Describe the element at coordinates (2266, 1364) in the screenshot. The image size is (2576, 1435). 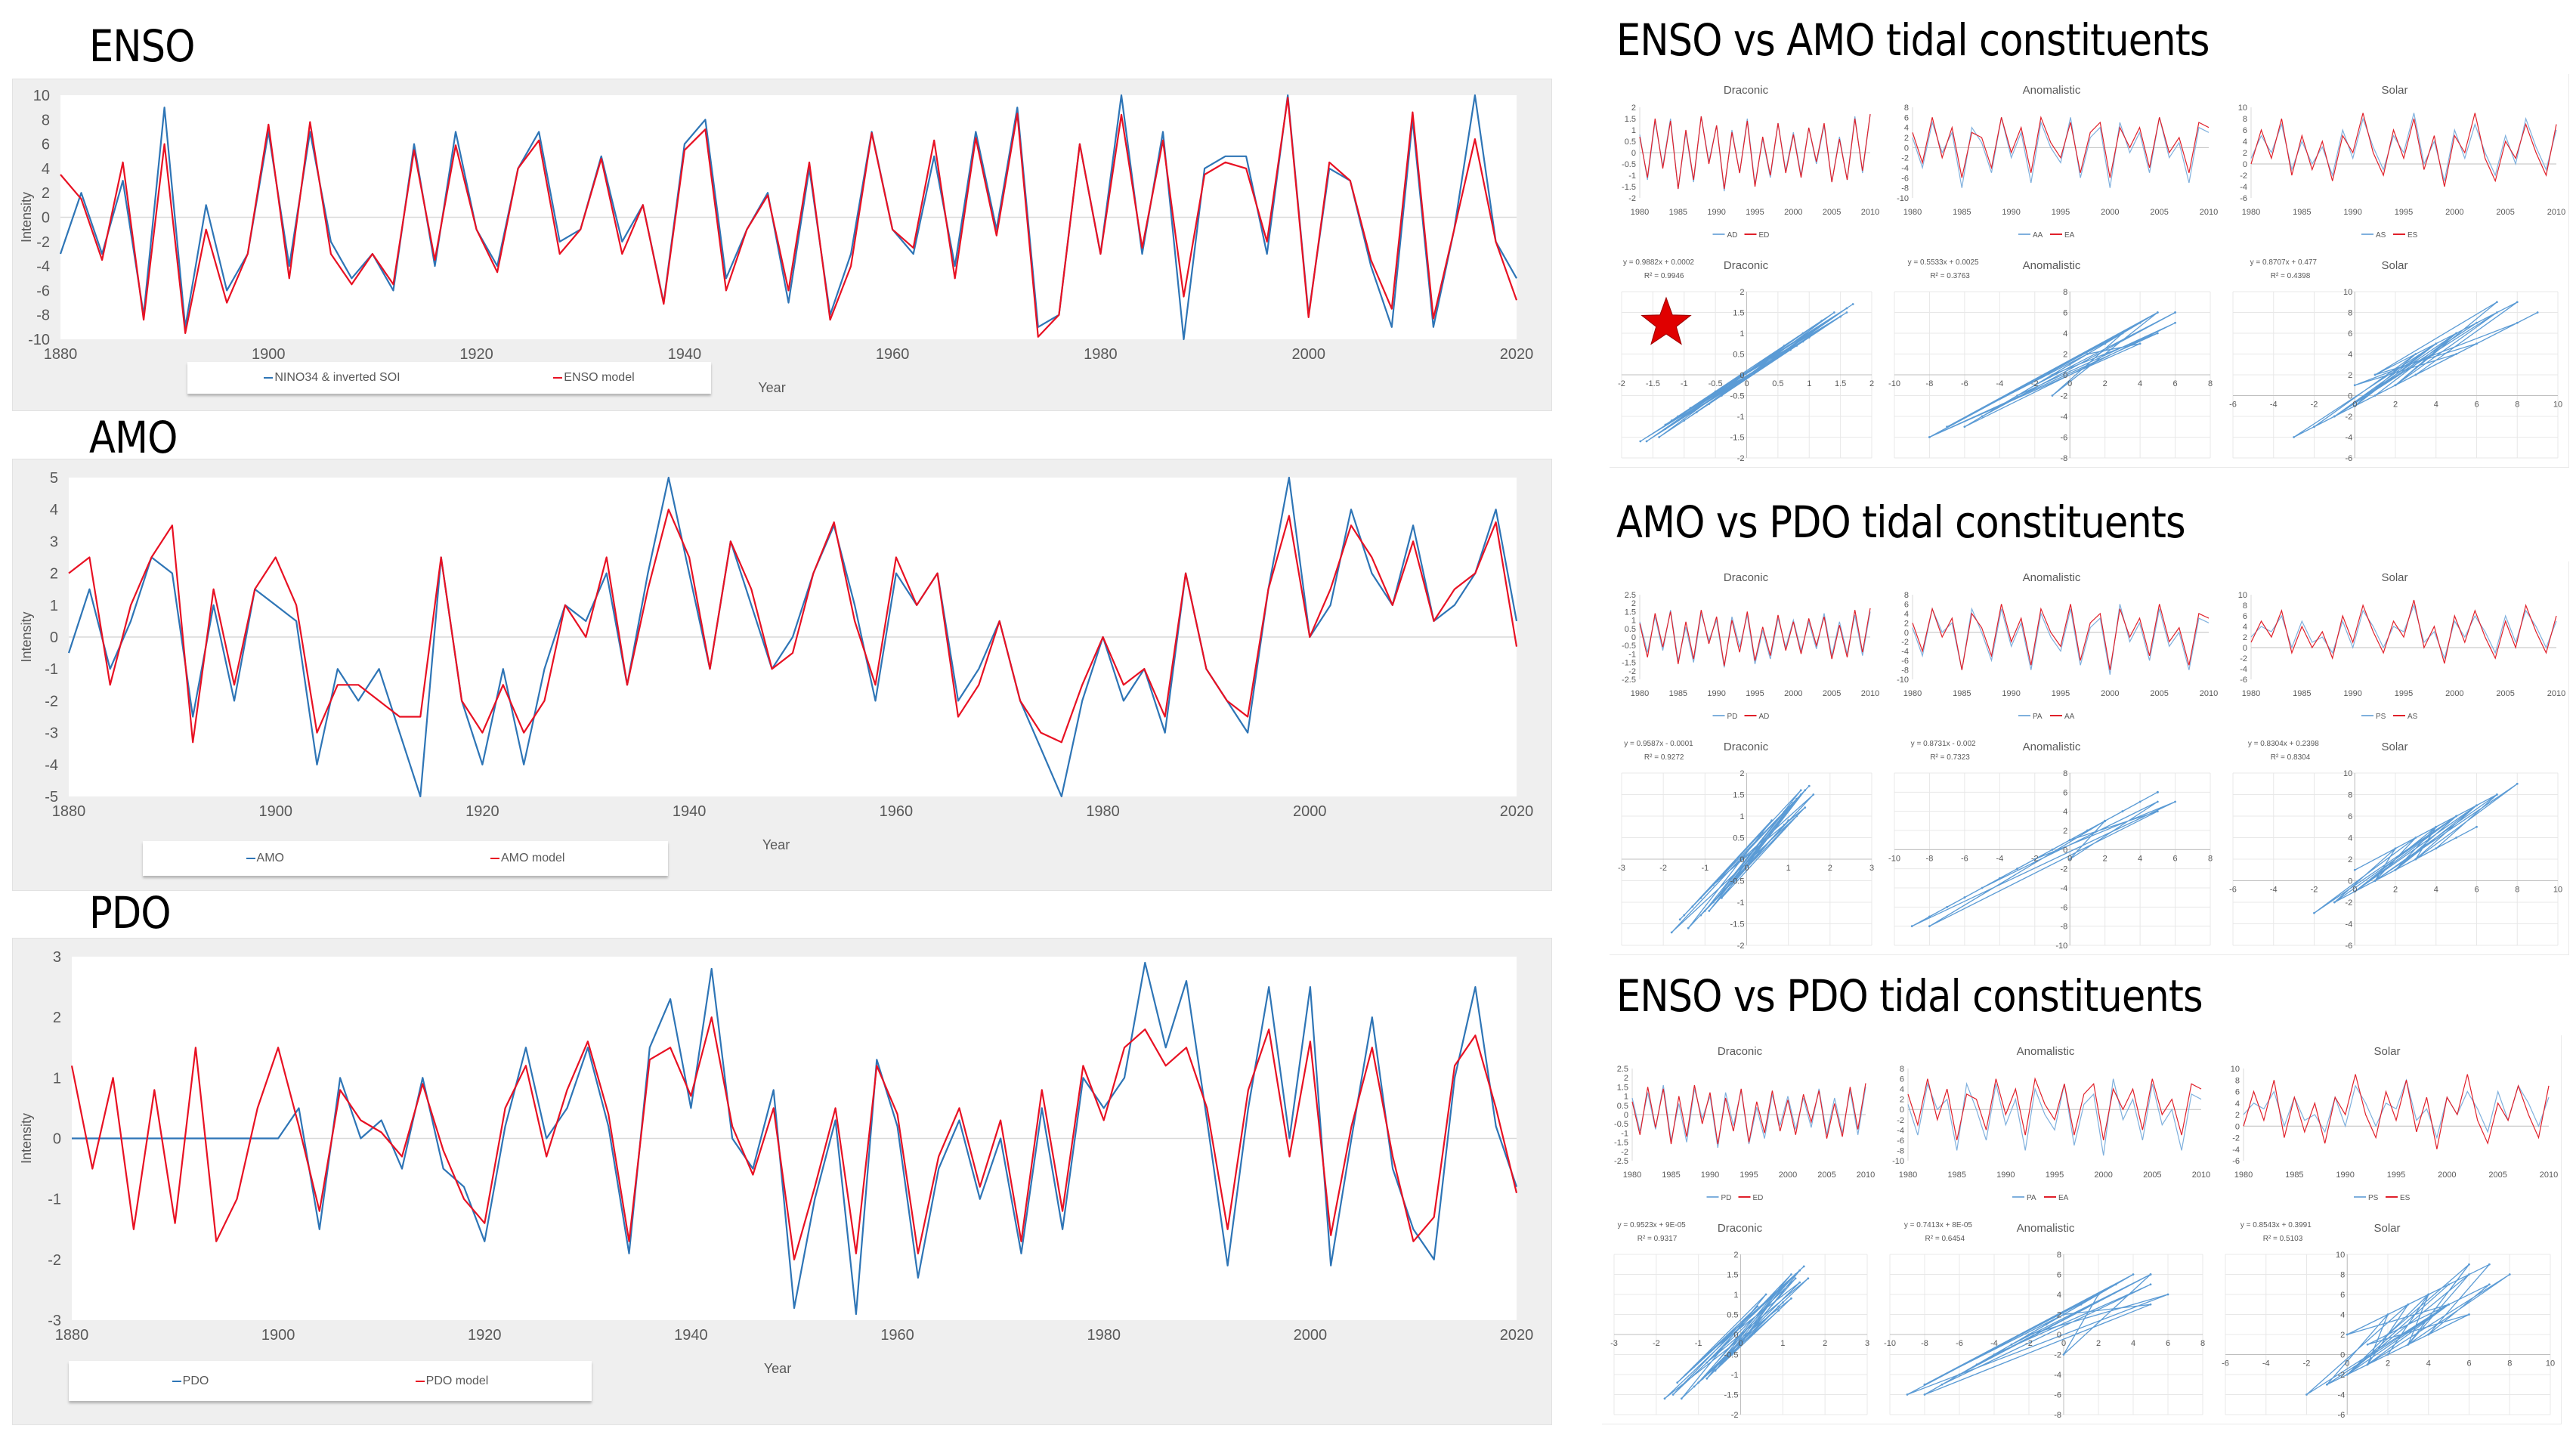
I see `x-tick-label: -4` at that location.